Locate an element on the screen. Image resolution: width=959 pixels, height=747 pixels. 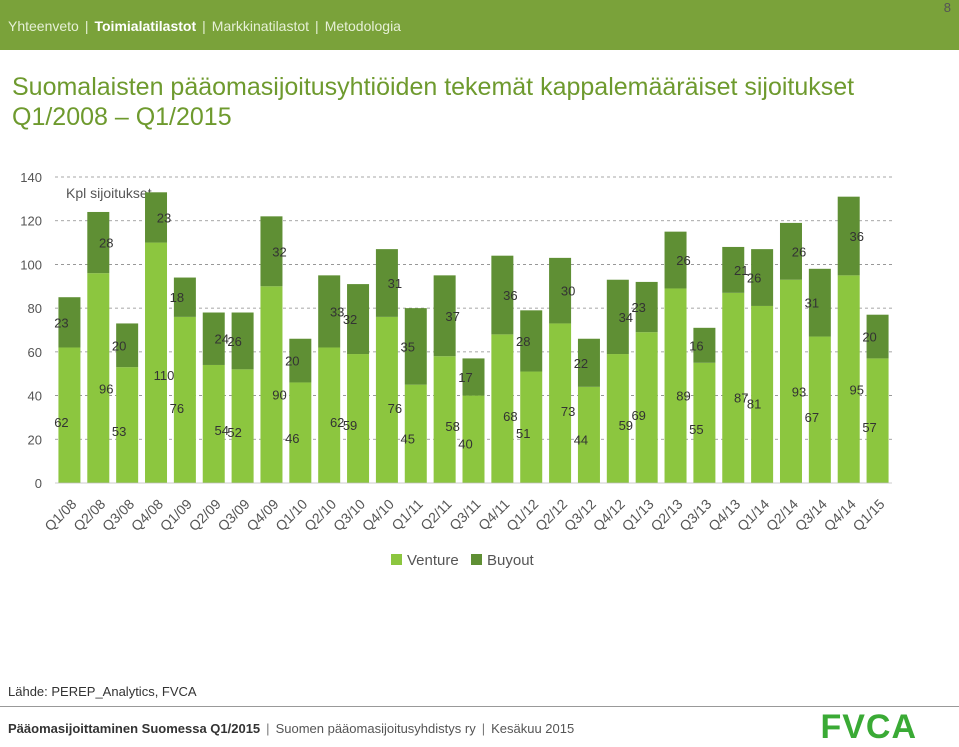
data-label-venture: 96 is located at coordinates (106, 389).